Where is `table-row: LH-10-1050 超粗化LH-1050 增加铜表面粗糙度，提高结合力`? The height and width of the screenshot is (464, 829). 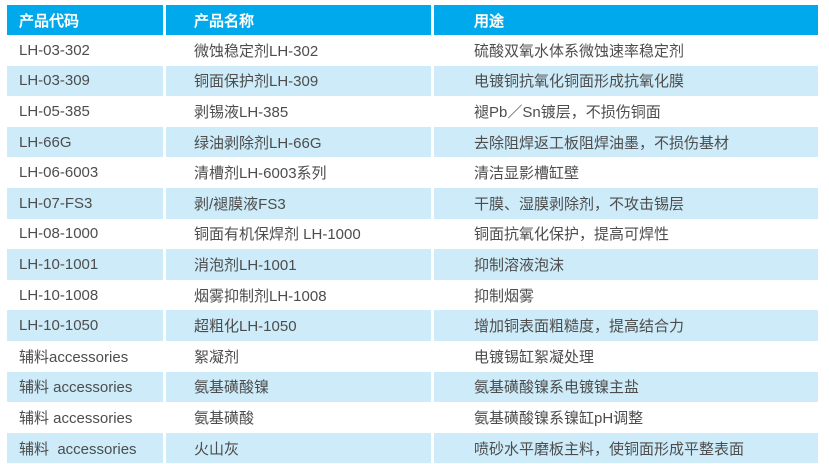 table-row: LH-10-1050 超粗化LH-1050 增加铜表面粗糙度，提高结合力 is located at coordinates (412, 325).